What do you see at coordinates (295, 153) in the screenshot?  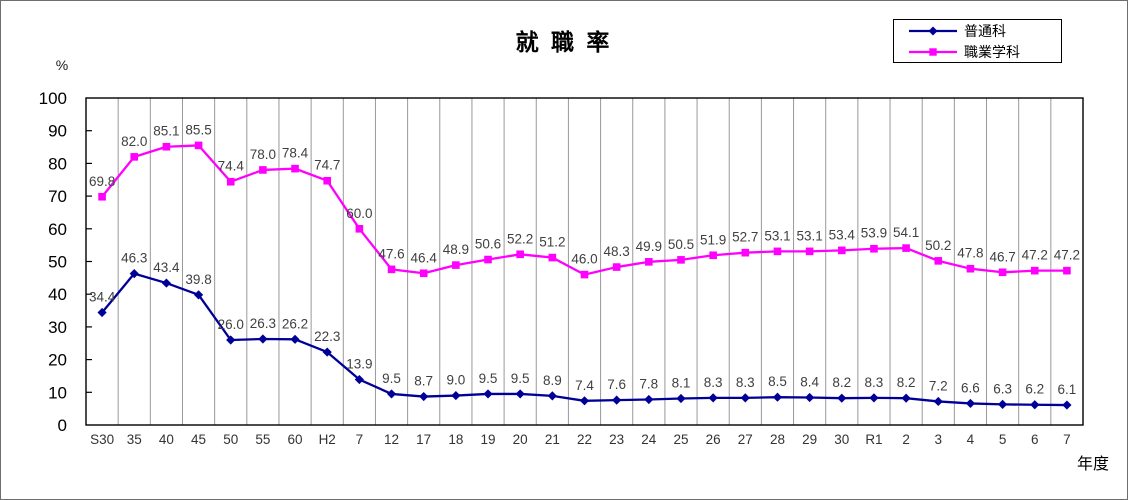 I see `data-label: 78.4` at bounding box center [295, 153].